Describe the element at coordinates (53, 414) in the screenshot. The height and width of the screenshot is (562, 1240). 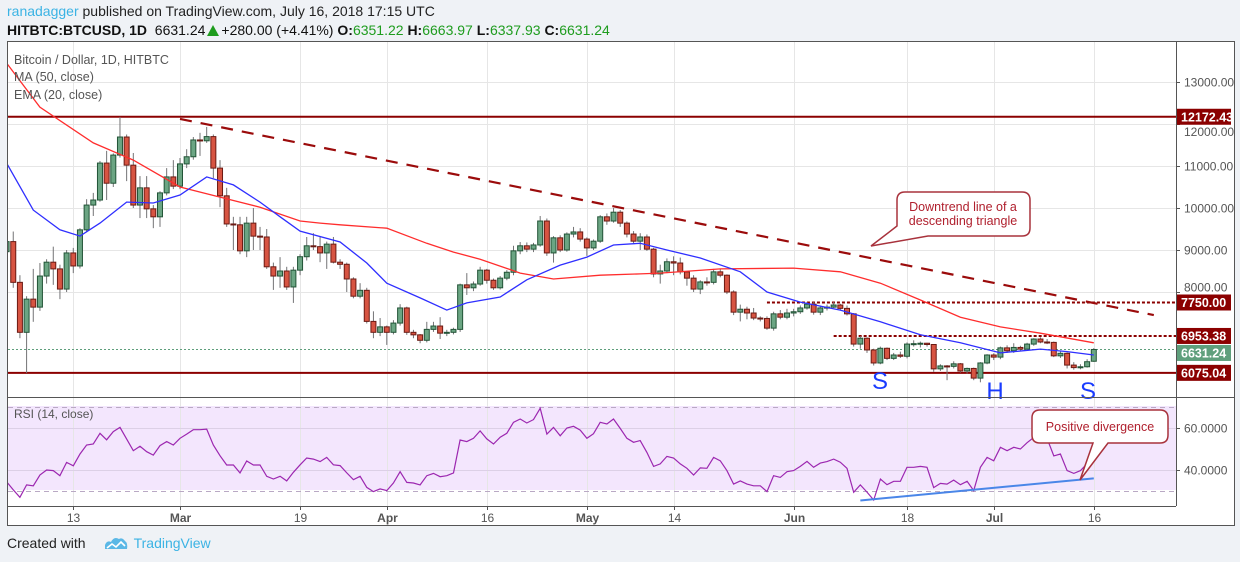
I see `rsi-legend: RSI (14, close)` at that location.